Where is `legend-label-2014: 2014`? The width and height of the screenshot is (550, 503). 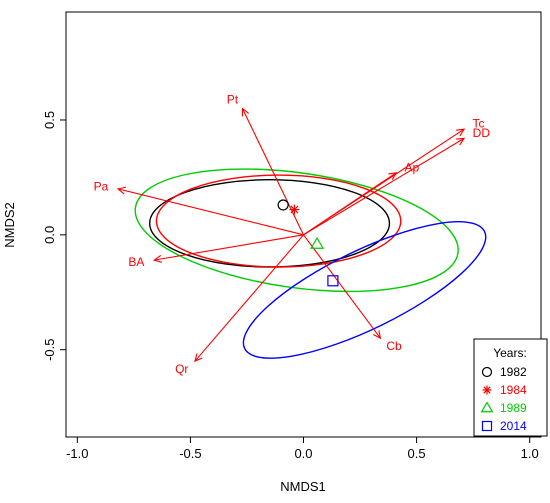
legend-label-2014: 2014 is located at coordinates (513, 426).